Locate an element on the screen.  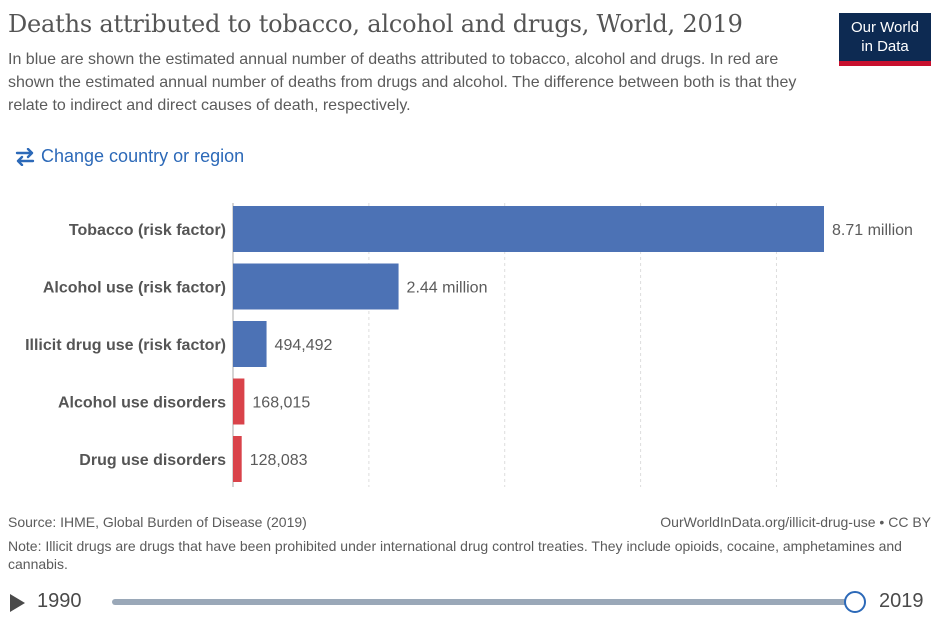
category-label: Alcohol use (risk factor) is located at coordinates (134, 288).